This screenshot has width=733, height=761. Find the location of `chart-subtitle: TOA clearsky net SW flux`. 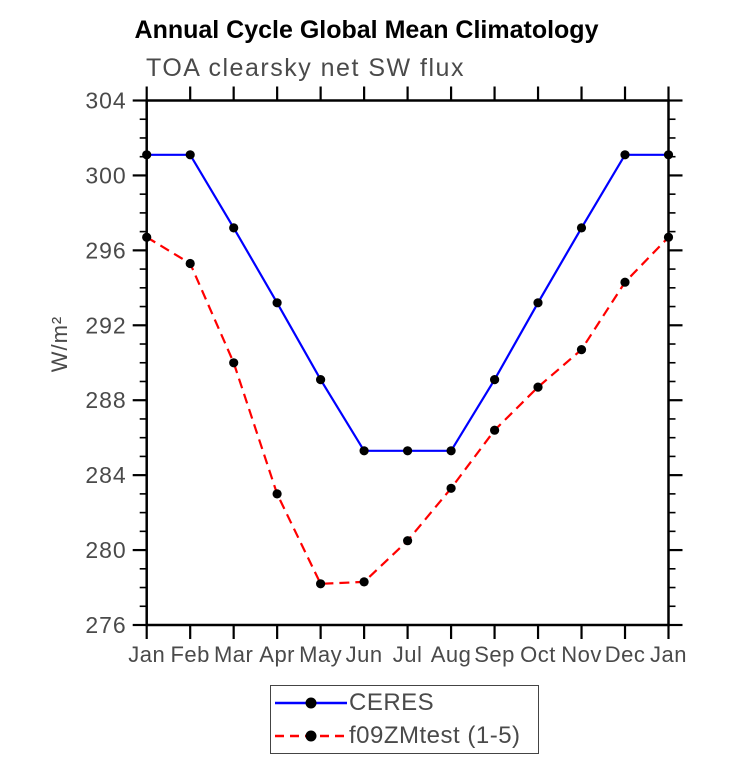

chart-subtitle: TOA clearsky net SW flux is located at coordinates (305, 68).